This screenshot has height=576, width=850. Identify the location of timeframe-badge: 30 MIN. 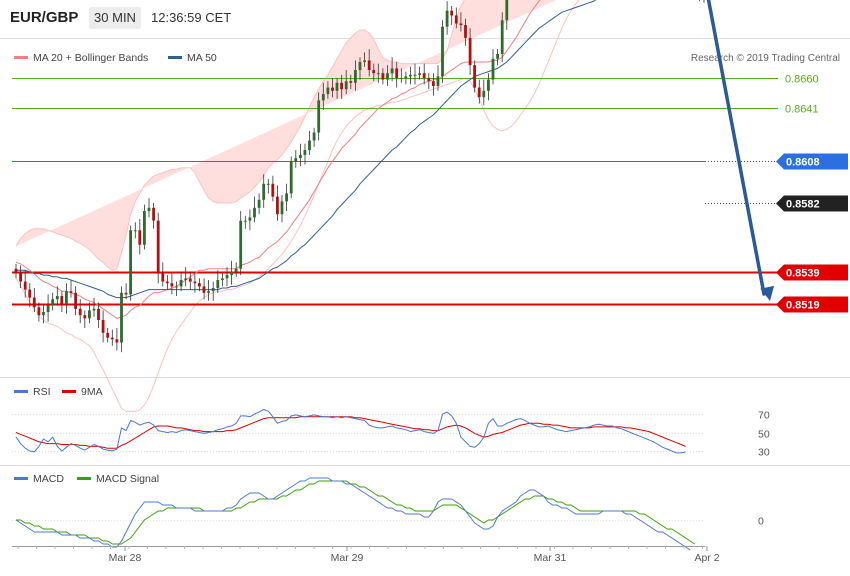
(115, 18).